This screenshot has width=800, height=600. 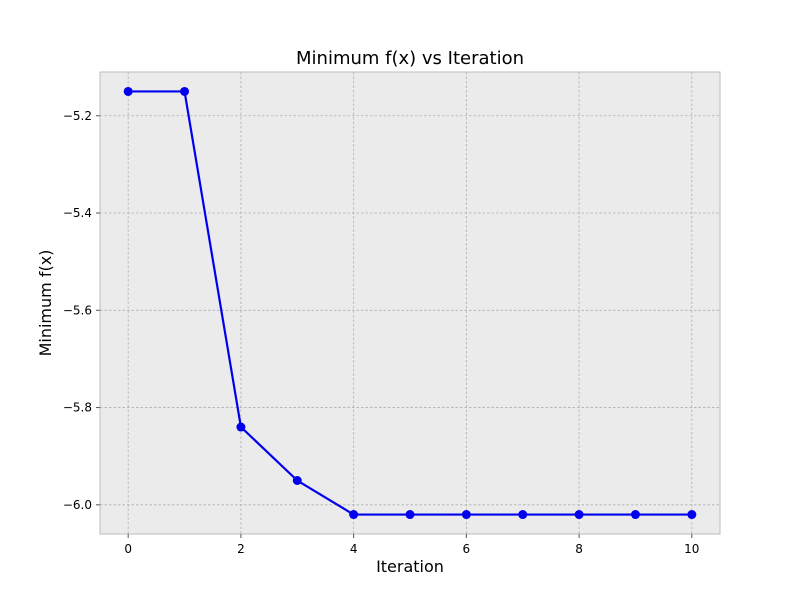 What do you see at coordinates (77, 505) in the screenshot?
I see `y-tick-label: −6.0` at bounding box center [77, 505].